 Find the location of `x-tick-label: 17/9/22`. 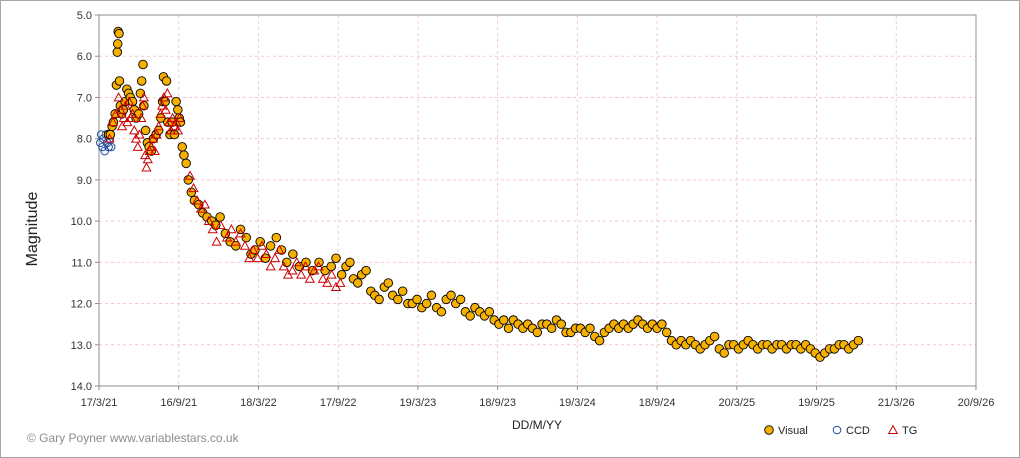

x-tick-label: 17/9/22 is located at coordinates (338, 403).